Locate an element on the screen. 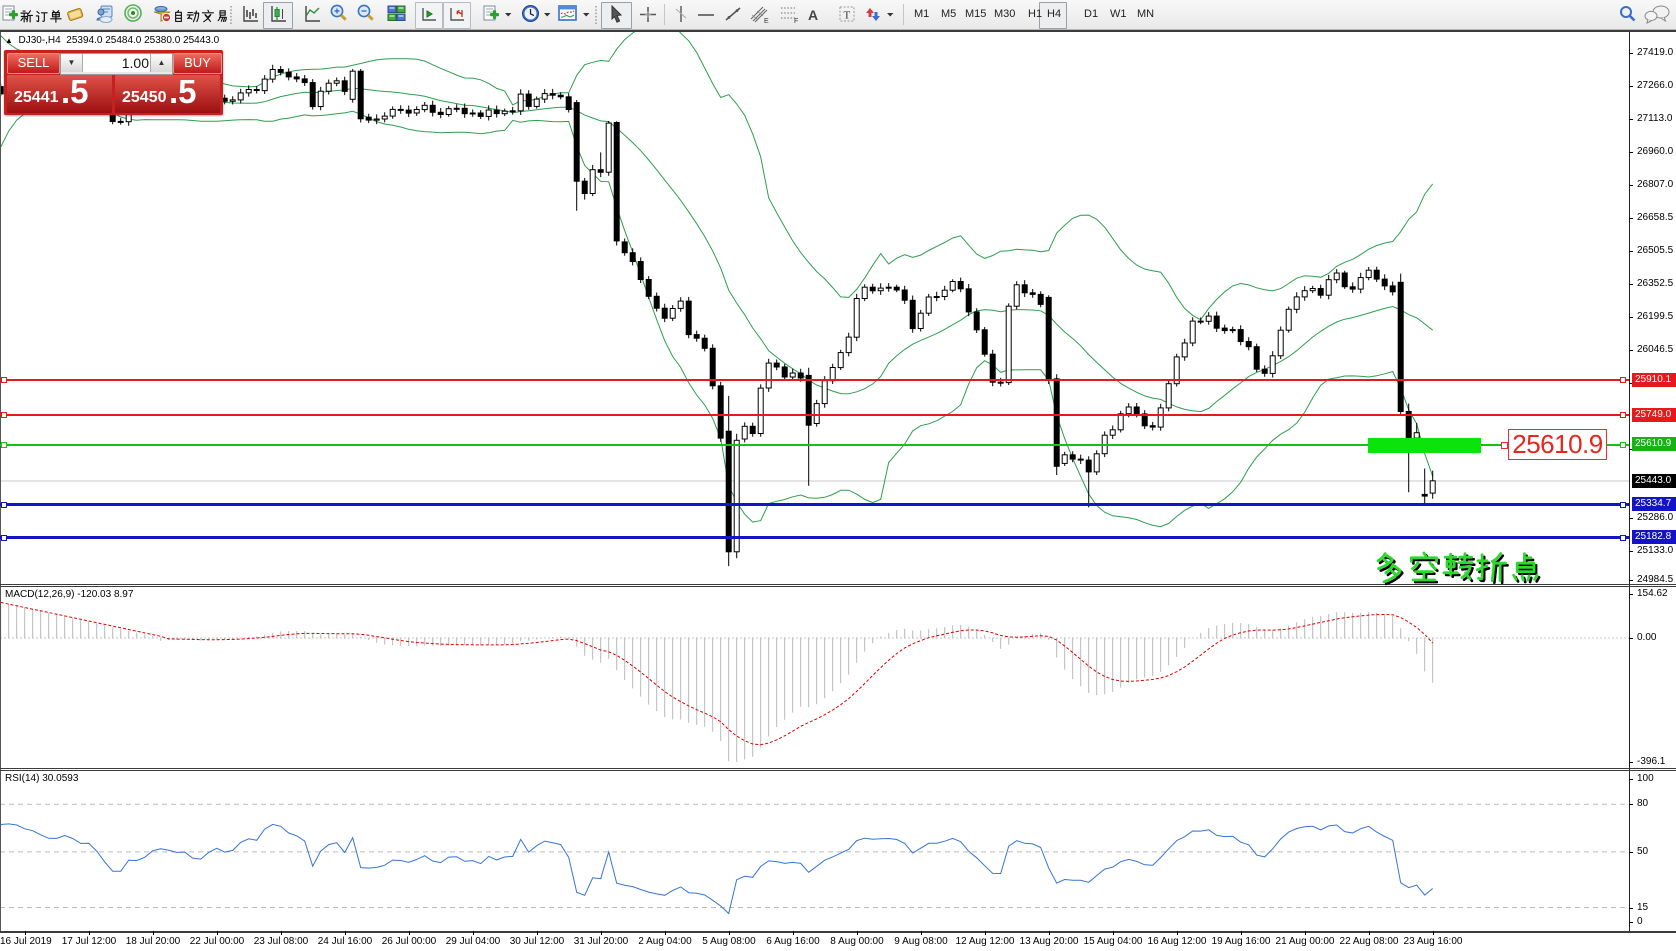 This screenshot has height=951, width=1676. svg-text: F is located at coordinates (796, 21).